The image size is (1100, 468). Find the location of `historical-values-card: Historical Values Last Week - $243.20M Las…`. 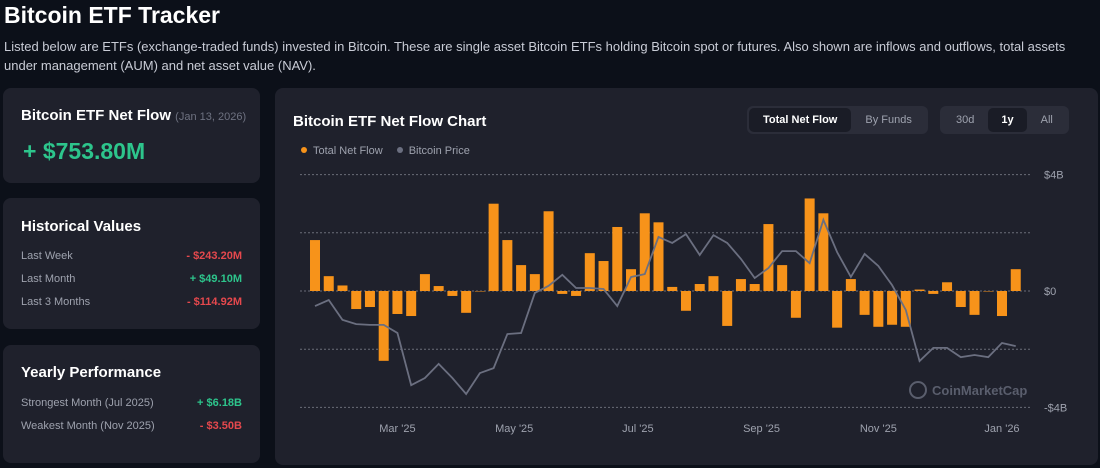

historical-values-card: Historical Values Last Week - $243.20M Las… is located at coordinates (131, 263).